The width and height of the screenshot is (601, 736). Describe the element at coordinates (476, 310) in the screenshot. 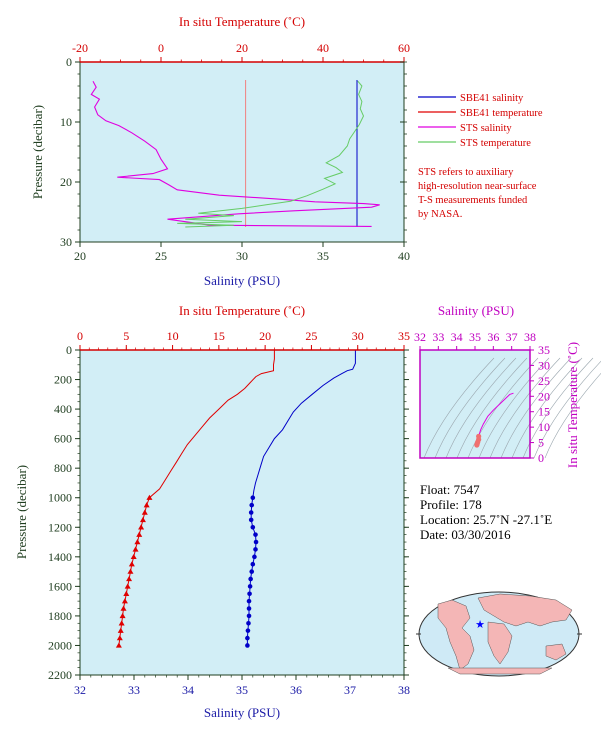

I see `ts-salinity-axis-title: Salinity (PSU)` at that location.